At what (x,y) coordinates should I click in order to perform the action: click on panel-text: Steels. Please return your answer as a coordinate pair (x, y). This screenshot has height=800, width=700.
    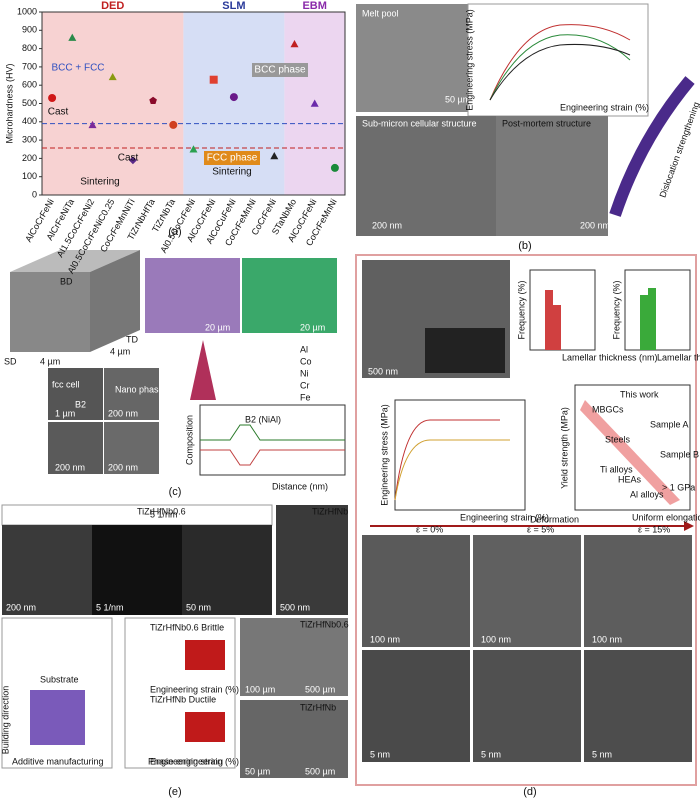
    Looking at the image, I should click on (618, 439).